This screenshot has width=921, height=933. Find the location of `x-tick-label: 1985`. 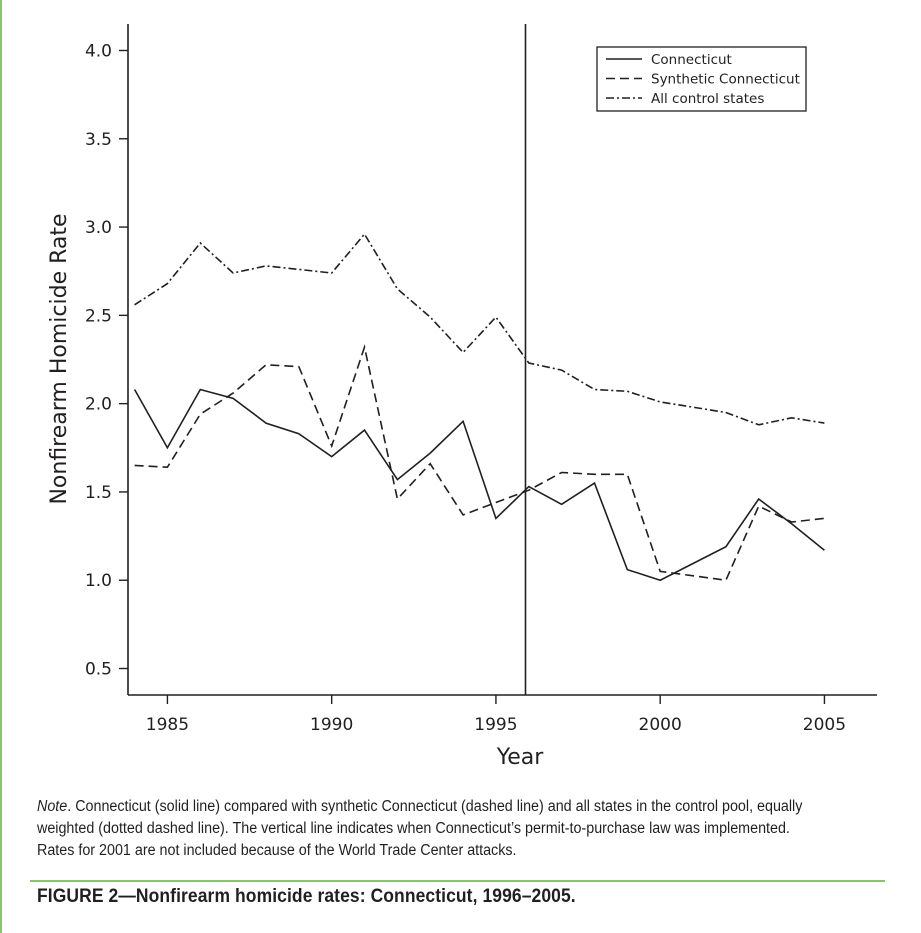

x-tick-label: 1985 is located at coordinates (167, 725).